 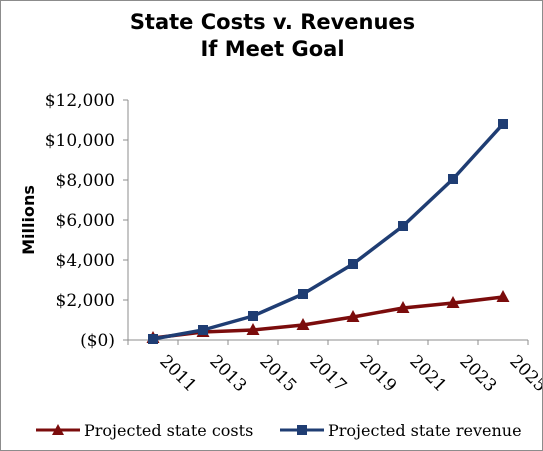 I want to click on y-tick-label: $6,000, so click(x=85, y=221).